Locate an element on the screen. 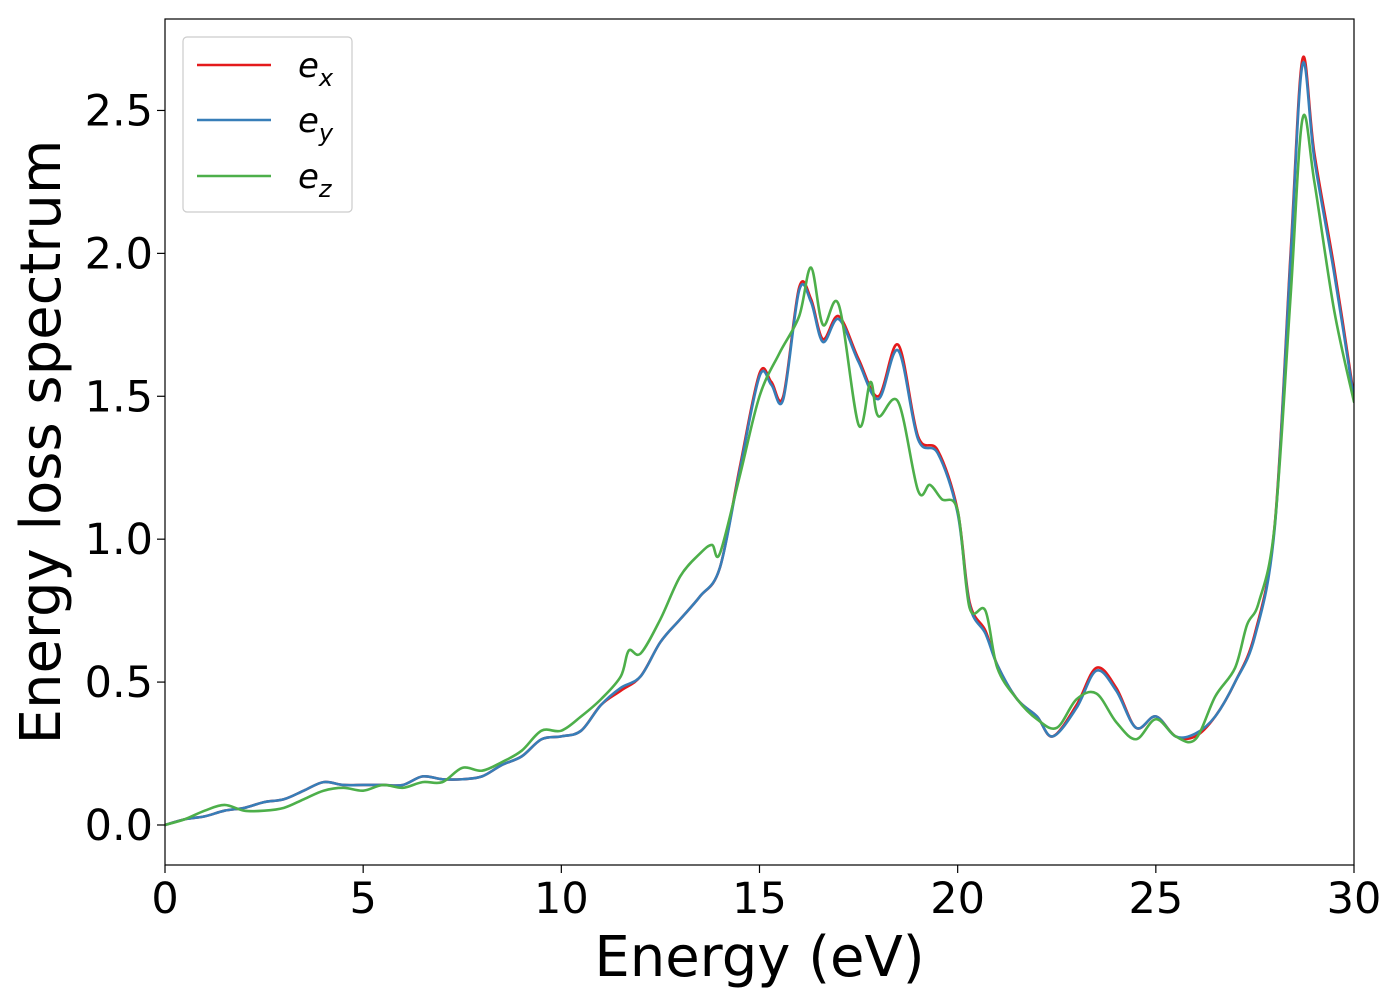 The width and height of the screenshot is (1400, 1000). x-tick-label: 30 is located at coordinates (1354, 899).